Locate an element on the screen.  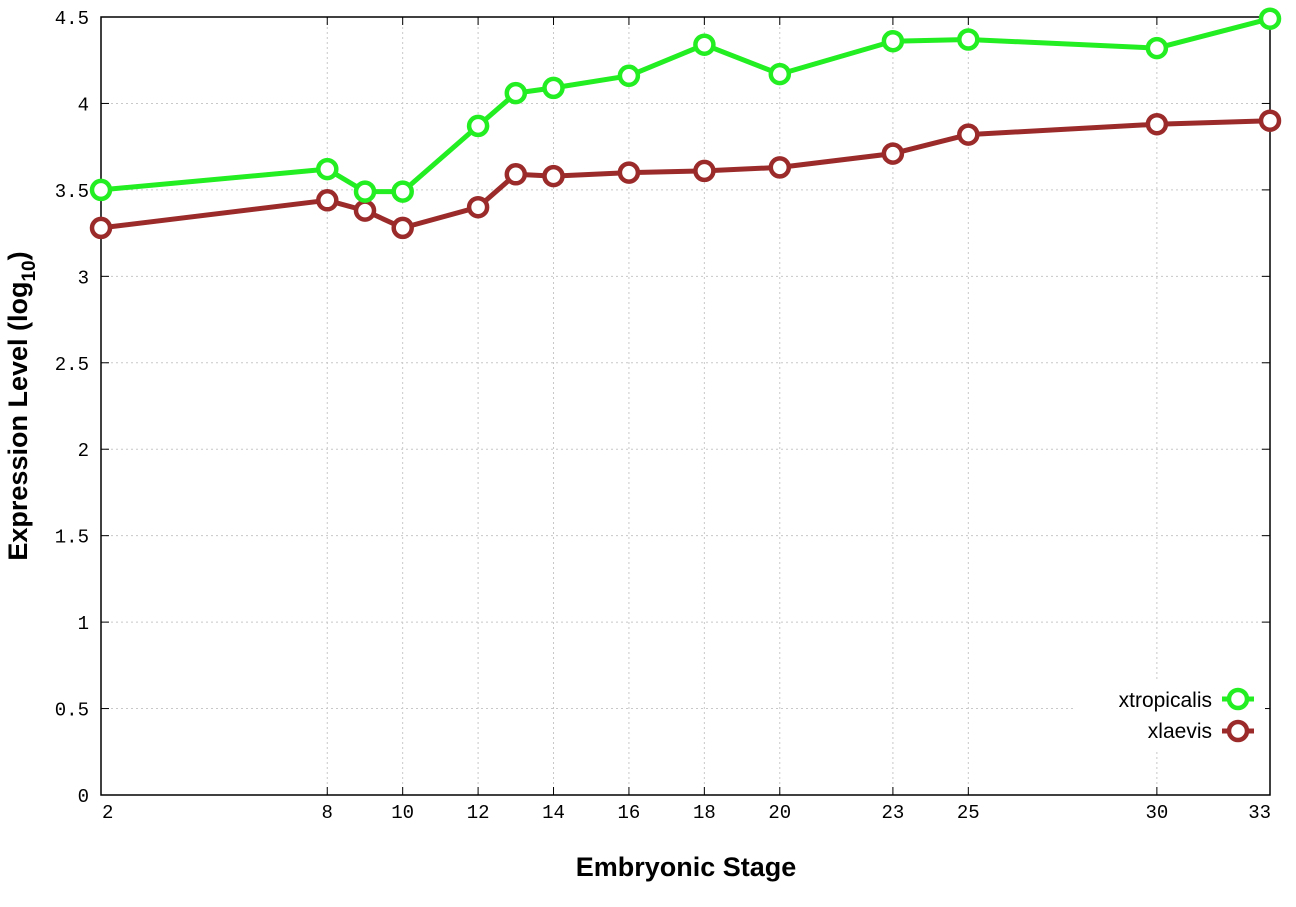
x-tick-label: 25 is located at coordinates (968, 813).